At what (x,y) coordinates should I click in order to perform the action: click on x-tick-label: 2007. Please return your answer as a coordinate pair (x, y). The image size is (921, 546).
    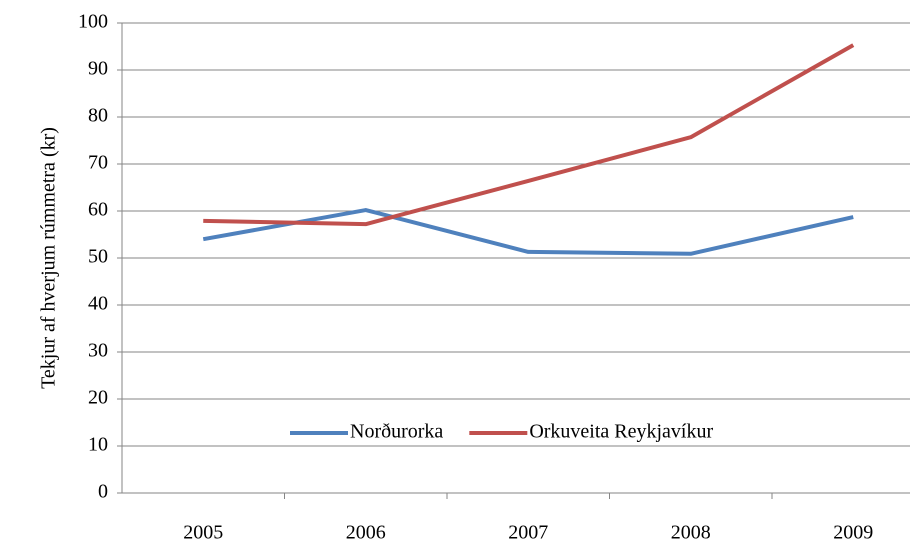
    Looking at the image, I should click on (528, 533).